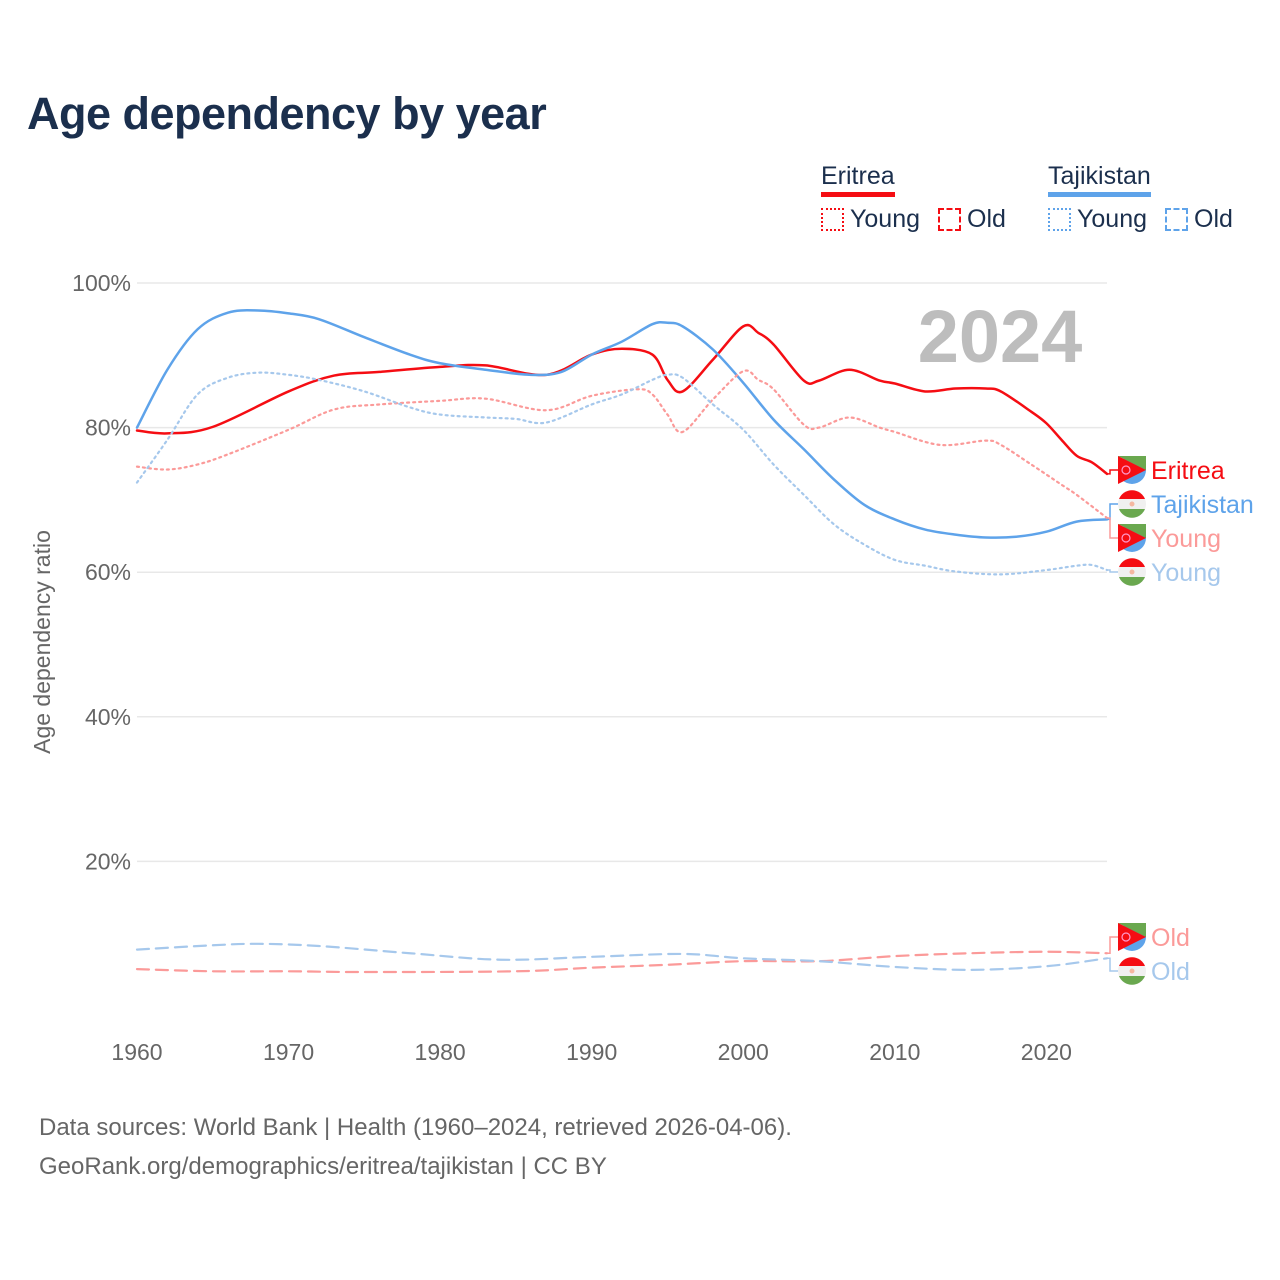 This screenshot has height=1280, width=1280. I want to click on y-tick-label: 40%, so click(108, 717).